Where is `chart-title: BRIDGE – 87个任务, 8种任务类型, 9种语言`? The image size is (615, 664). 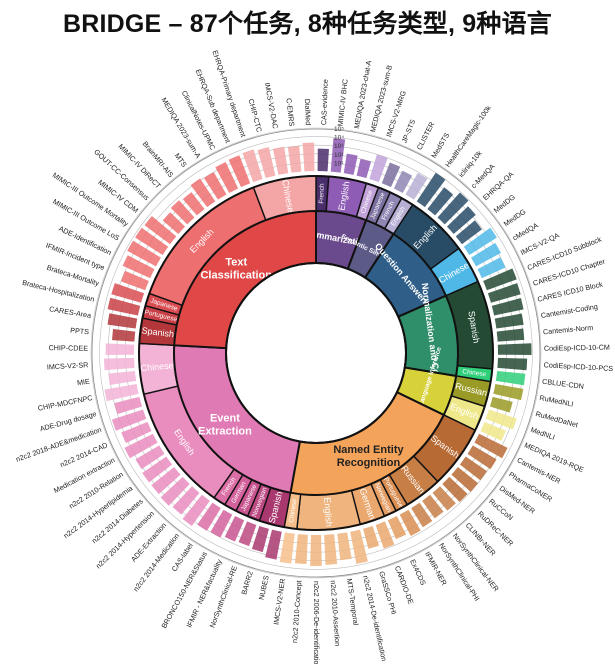 chart-title: BRIDGE – 87个任务, 8种任务类型, 9种语言 is located at coordinates (307, 24).